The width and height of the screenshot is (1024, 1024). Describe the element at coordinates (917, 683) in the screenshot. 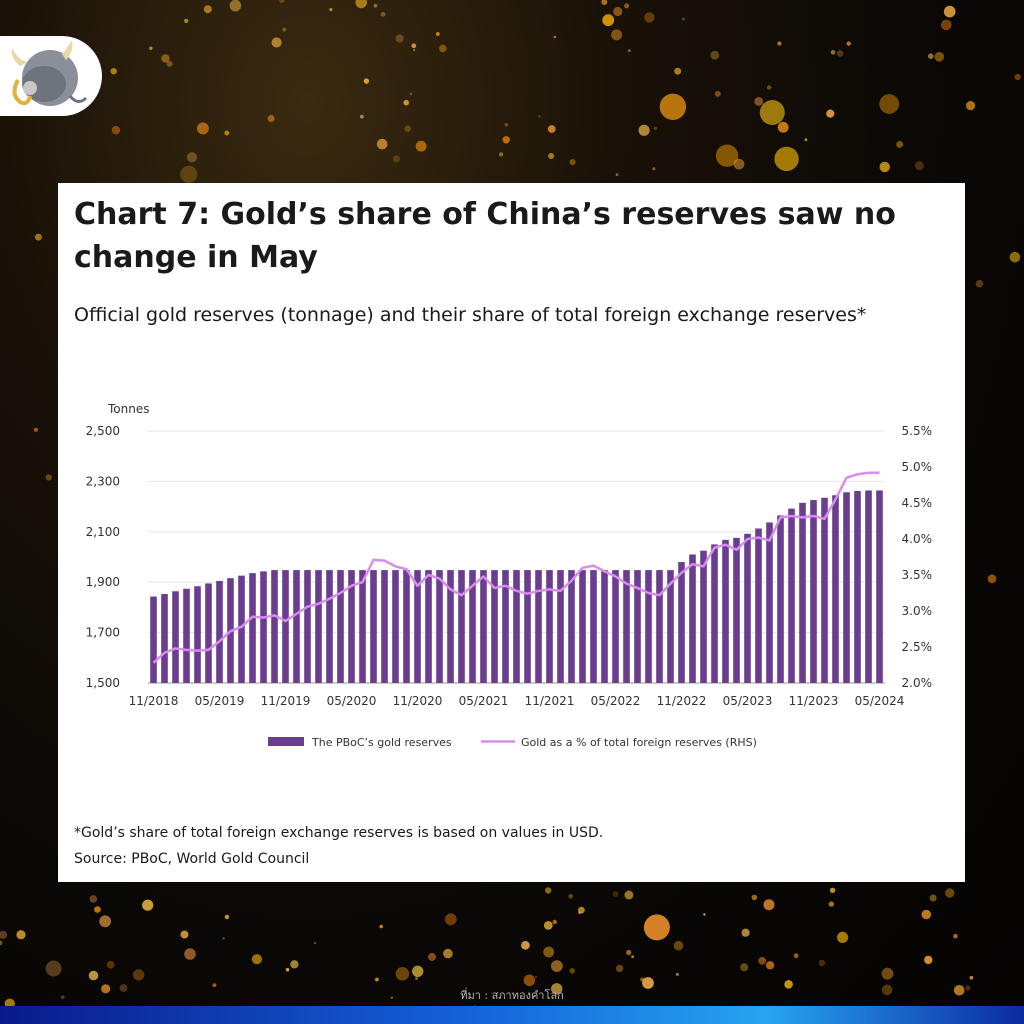

I see `y-tick-label-right: 2.0%` at that location.